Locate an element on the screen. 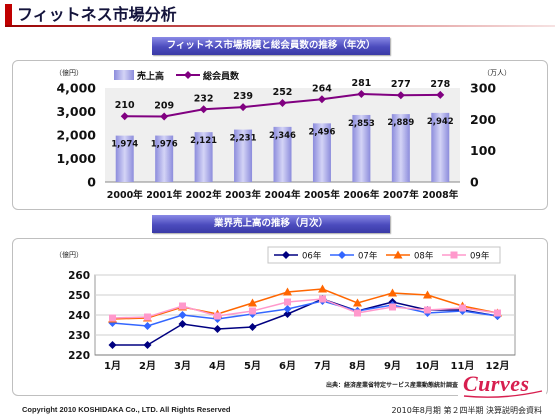 The width and height of the screenshot is (560, 420). members-value-label: 239 is located at coordinates (243, 96).